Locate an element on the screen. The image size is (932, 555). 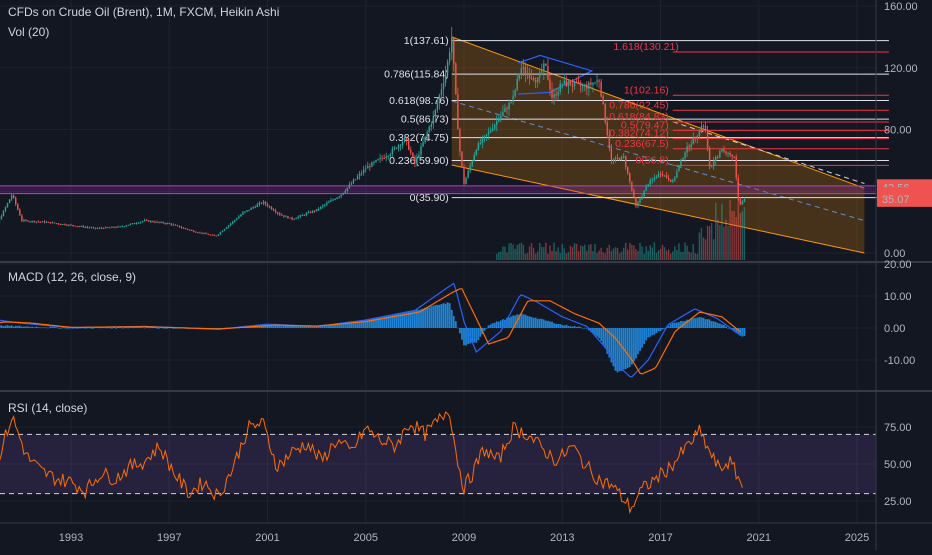
fib-level-label: 0.786(115.84) is located at coordinates (416, 75).